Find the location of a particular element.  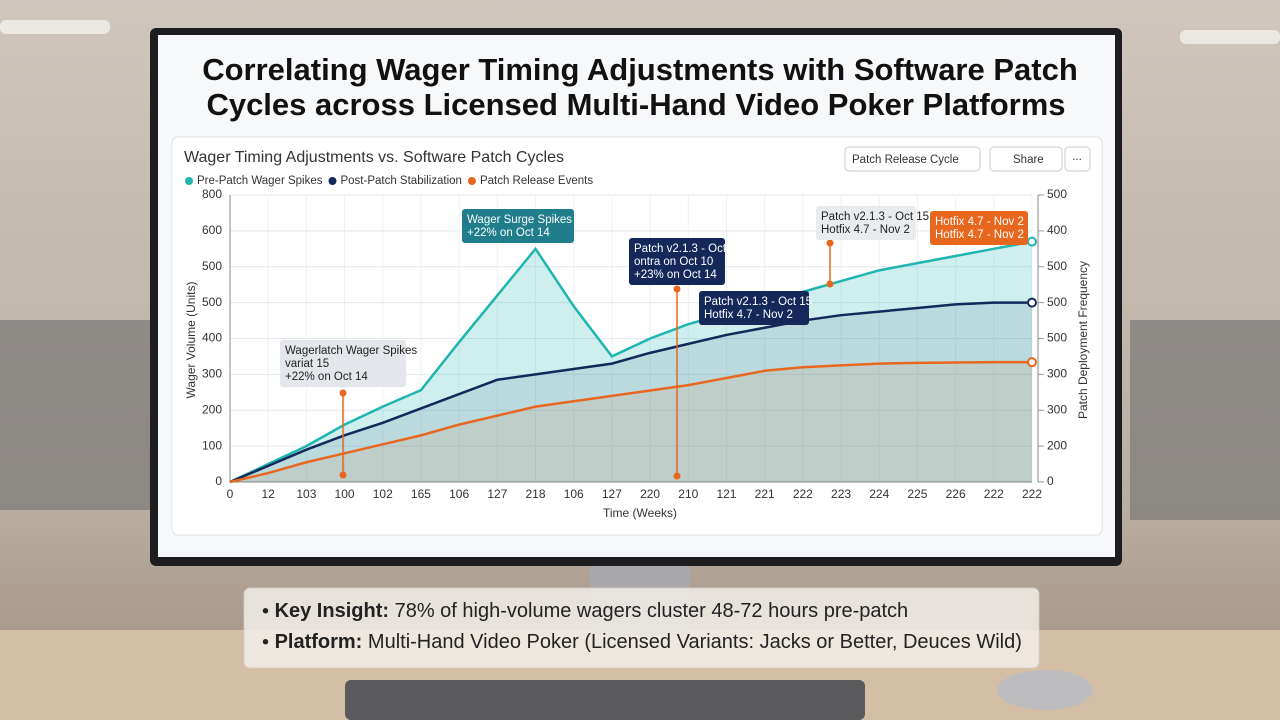

more-button is located at coordinates (1077, 159).